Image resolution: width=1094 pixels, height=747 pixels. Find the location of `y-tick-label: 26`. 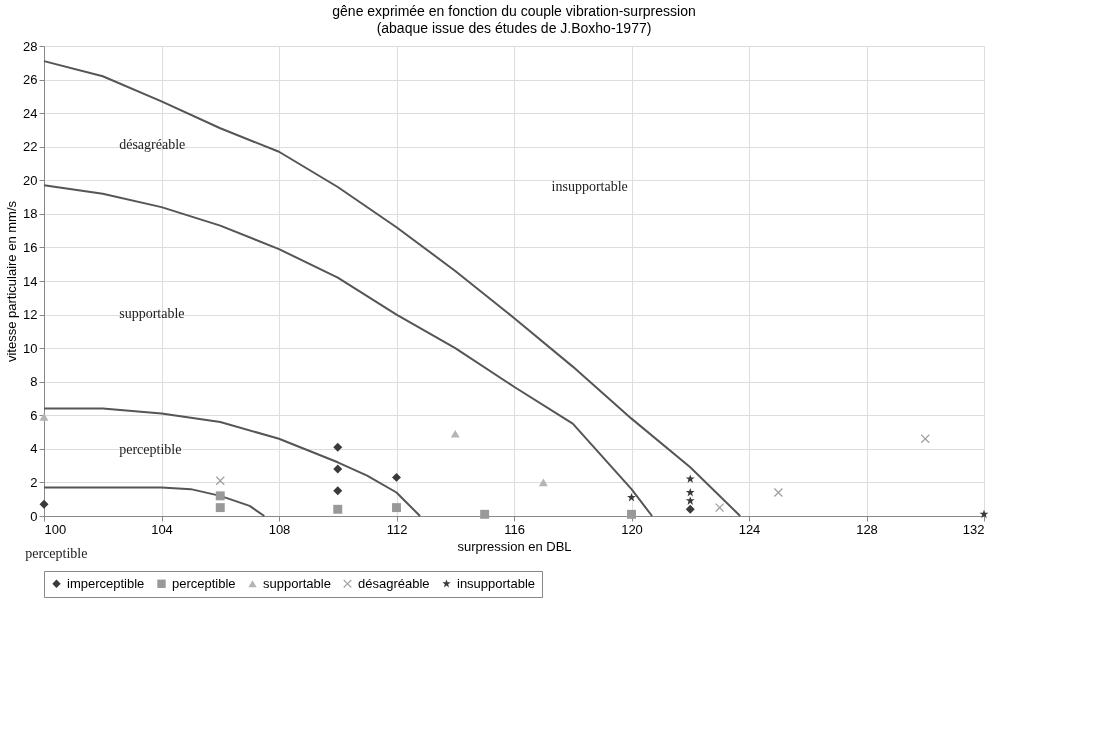

y-tick-label: 26 is located at coordinates (30, 80).